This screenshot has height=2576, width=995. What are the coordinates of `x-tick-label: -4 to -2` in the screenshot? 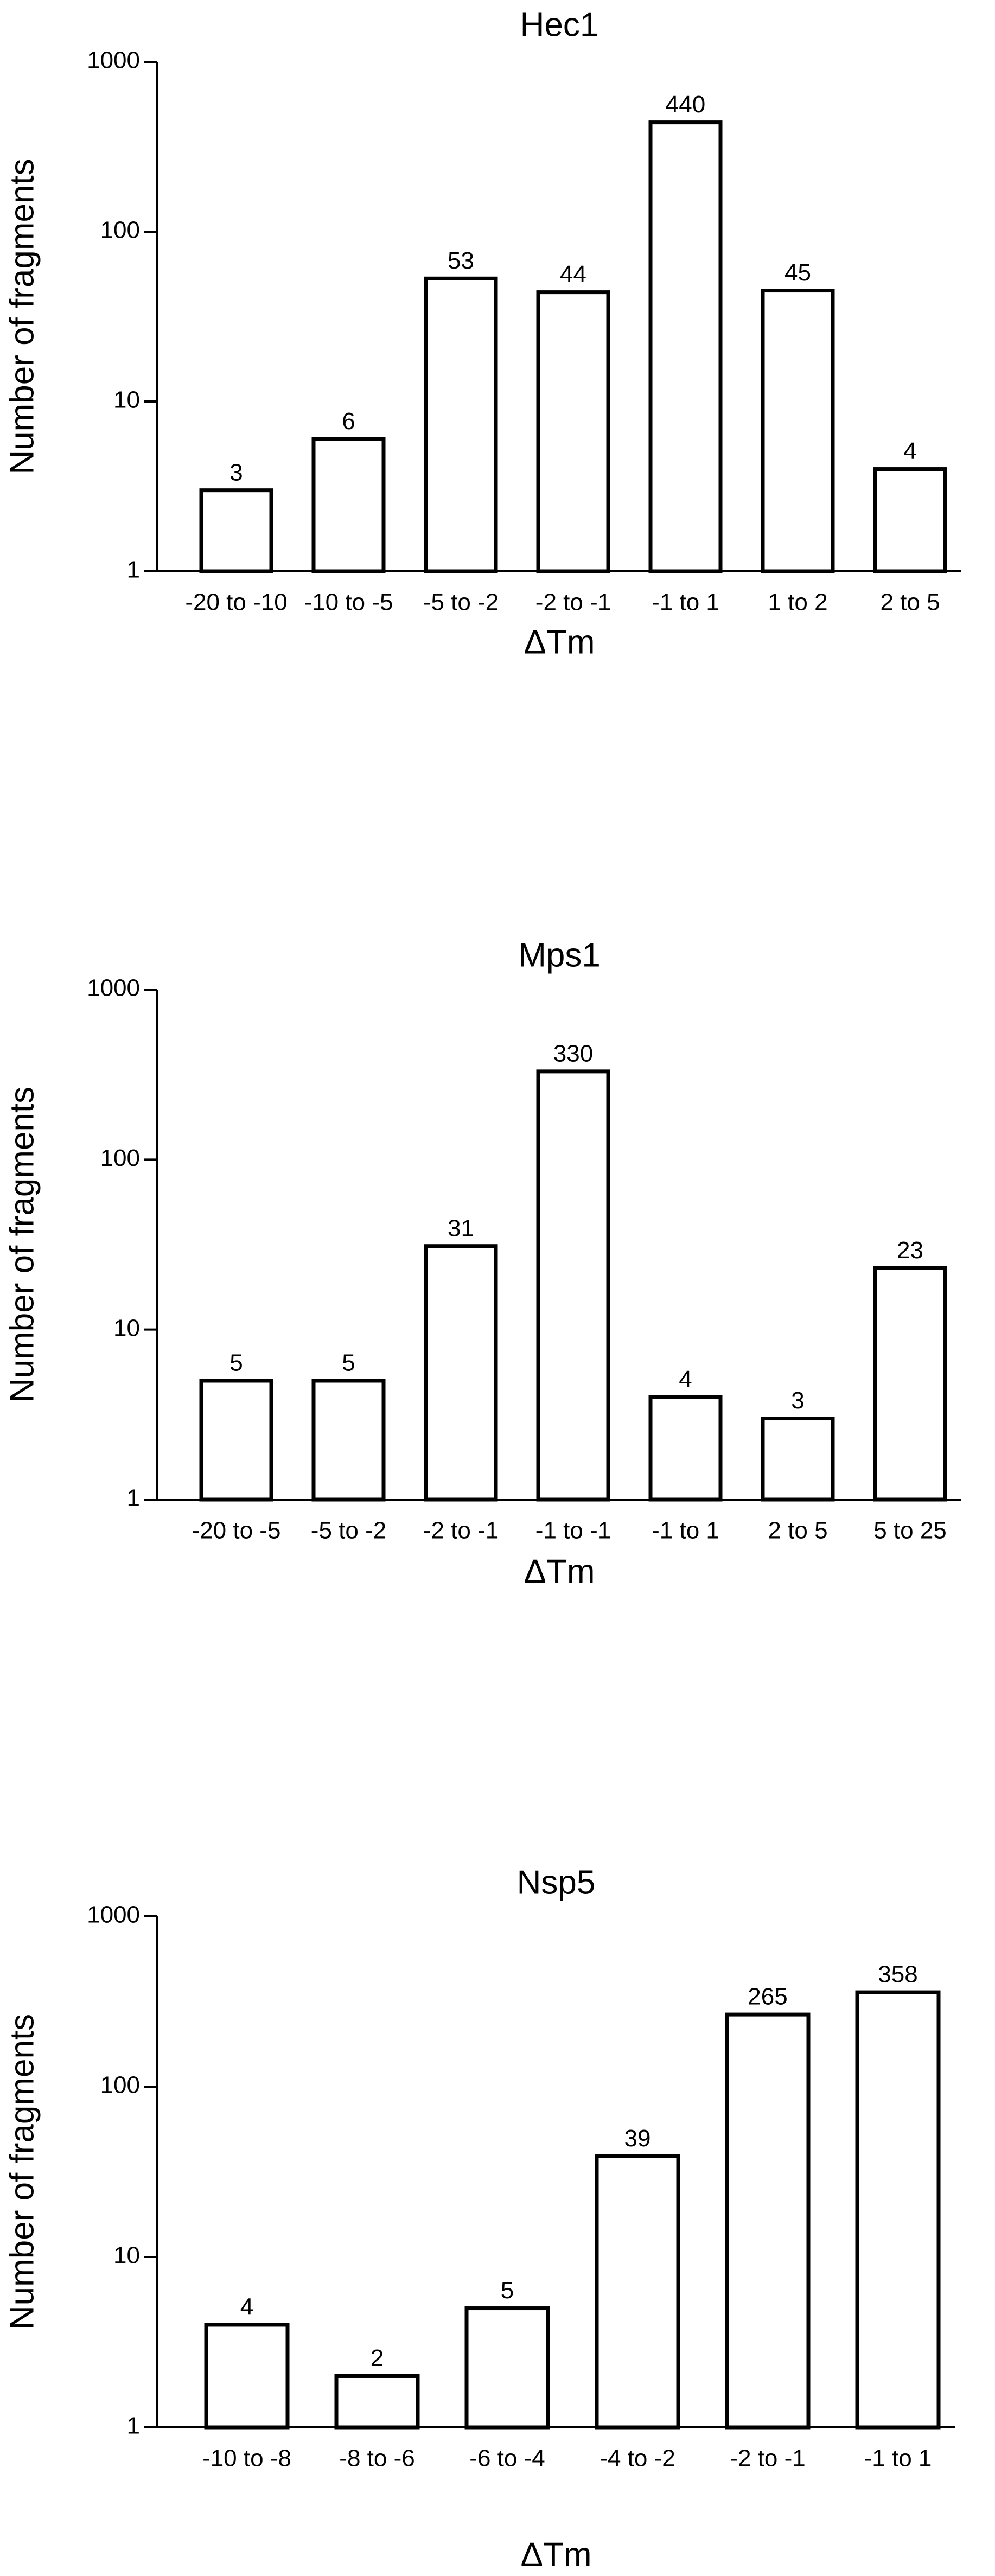 It's located at (637, 2458).